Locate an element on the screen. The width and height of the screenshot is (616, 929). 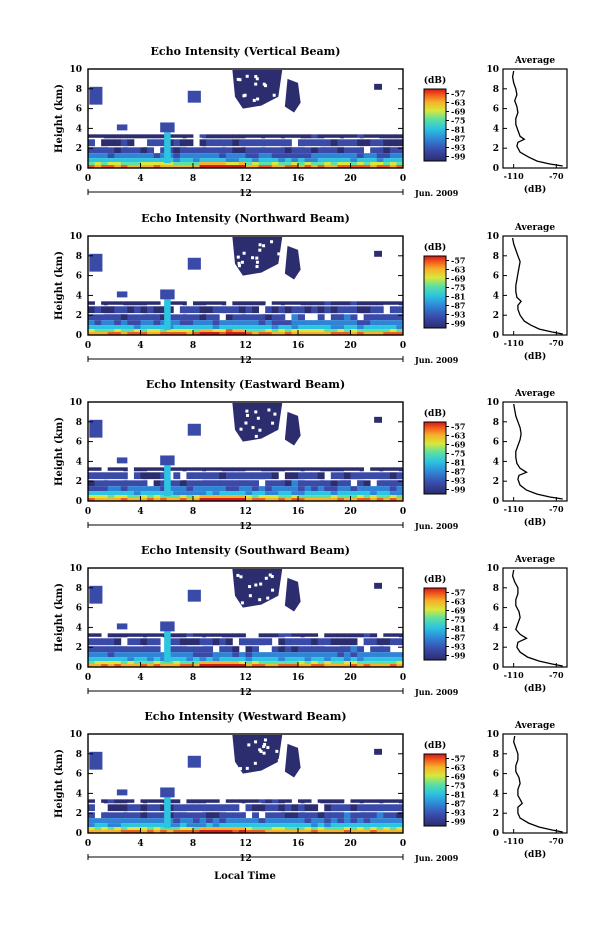
x-tick-label: 16 is located at coordinates (298, 179).